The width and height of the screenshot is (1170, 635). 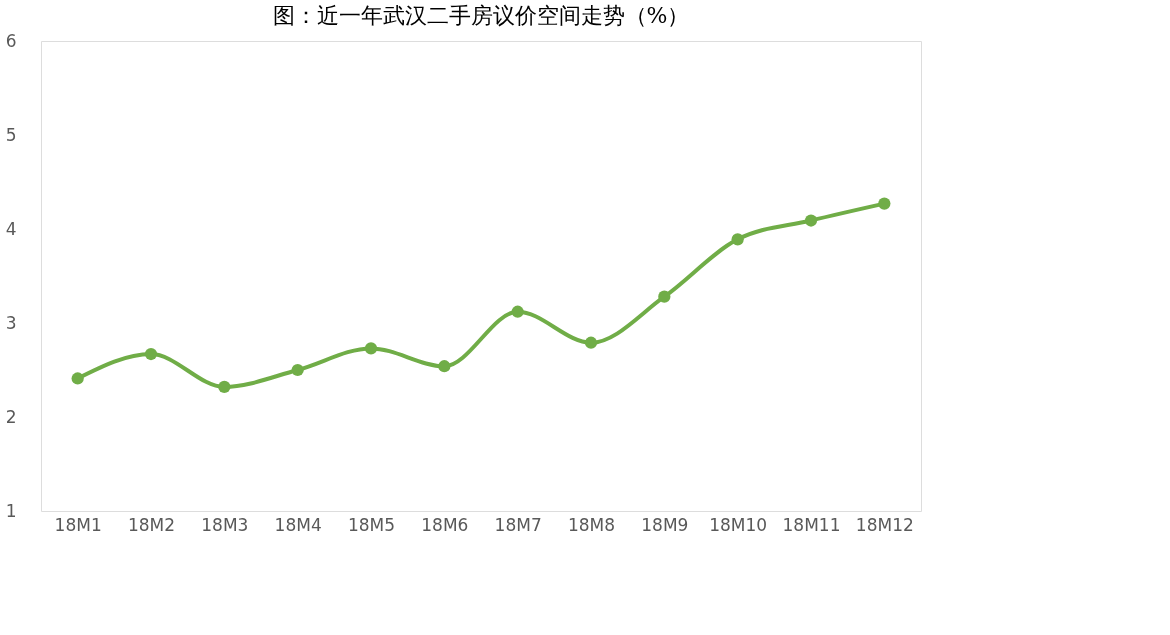 I want to click on x-tick-label: 18M7, so click(x=518, y=524).